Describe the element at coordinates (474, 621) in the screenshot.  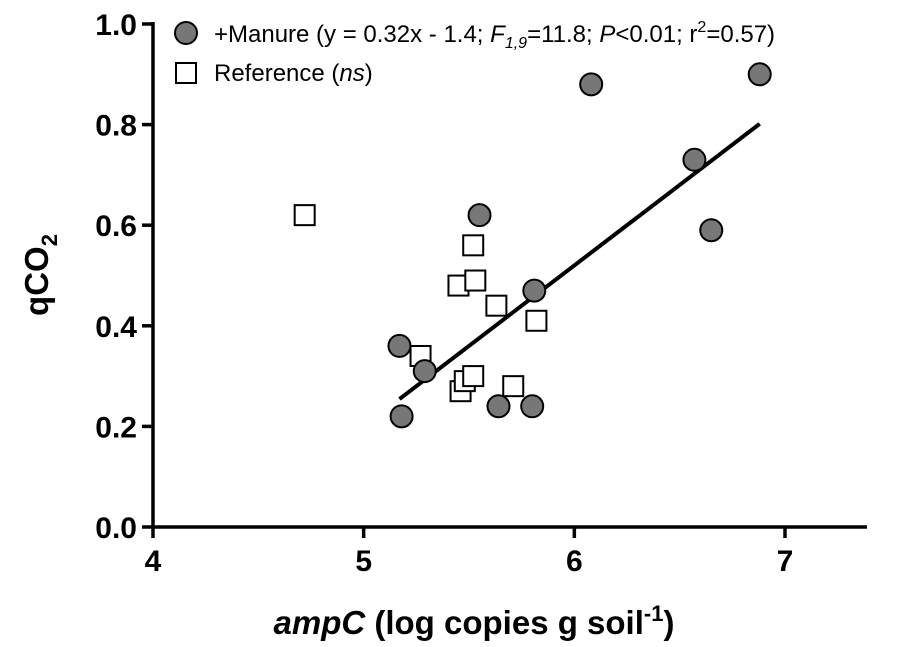
I see `x-axis-title: ampC (log copies g soil-1)` at that location.